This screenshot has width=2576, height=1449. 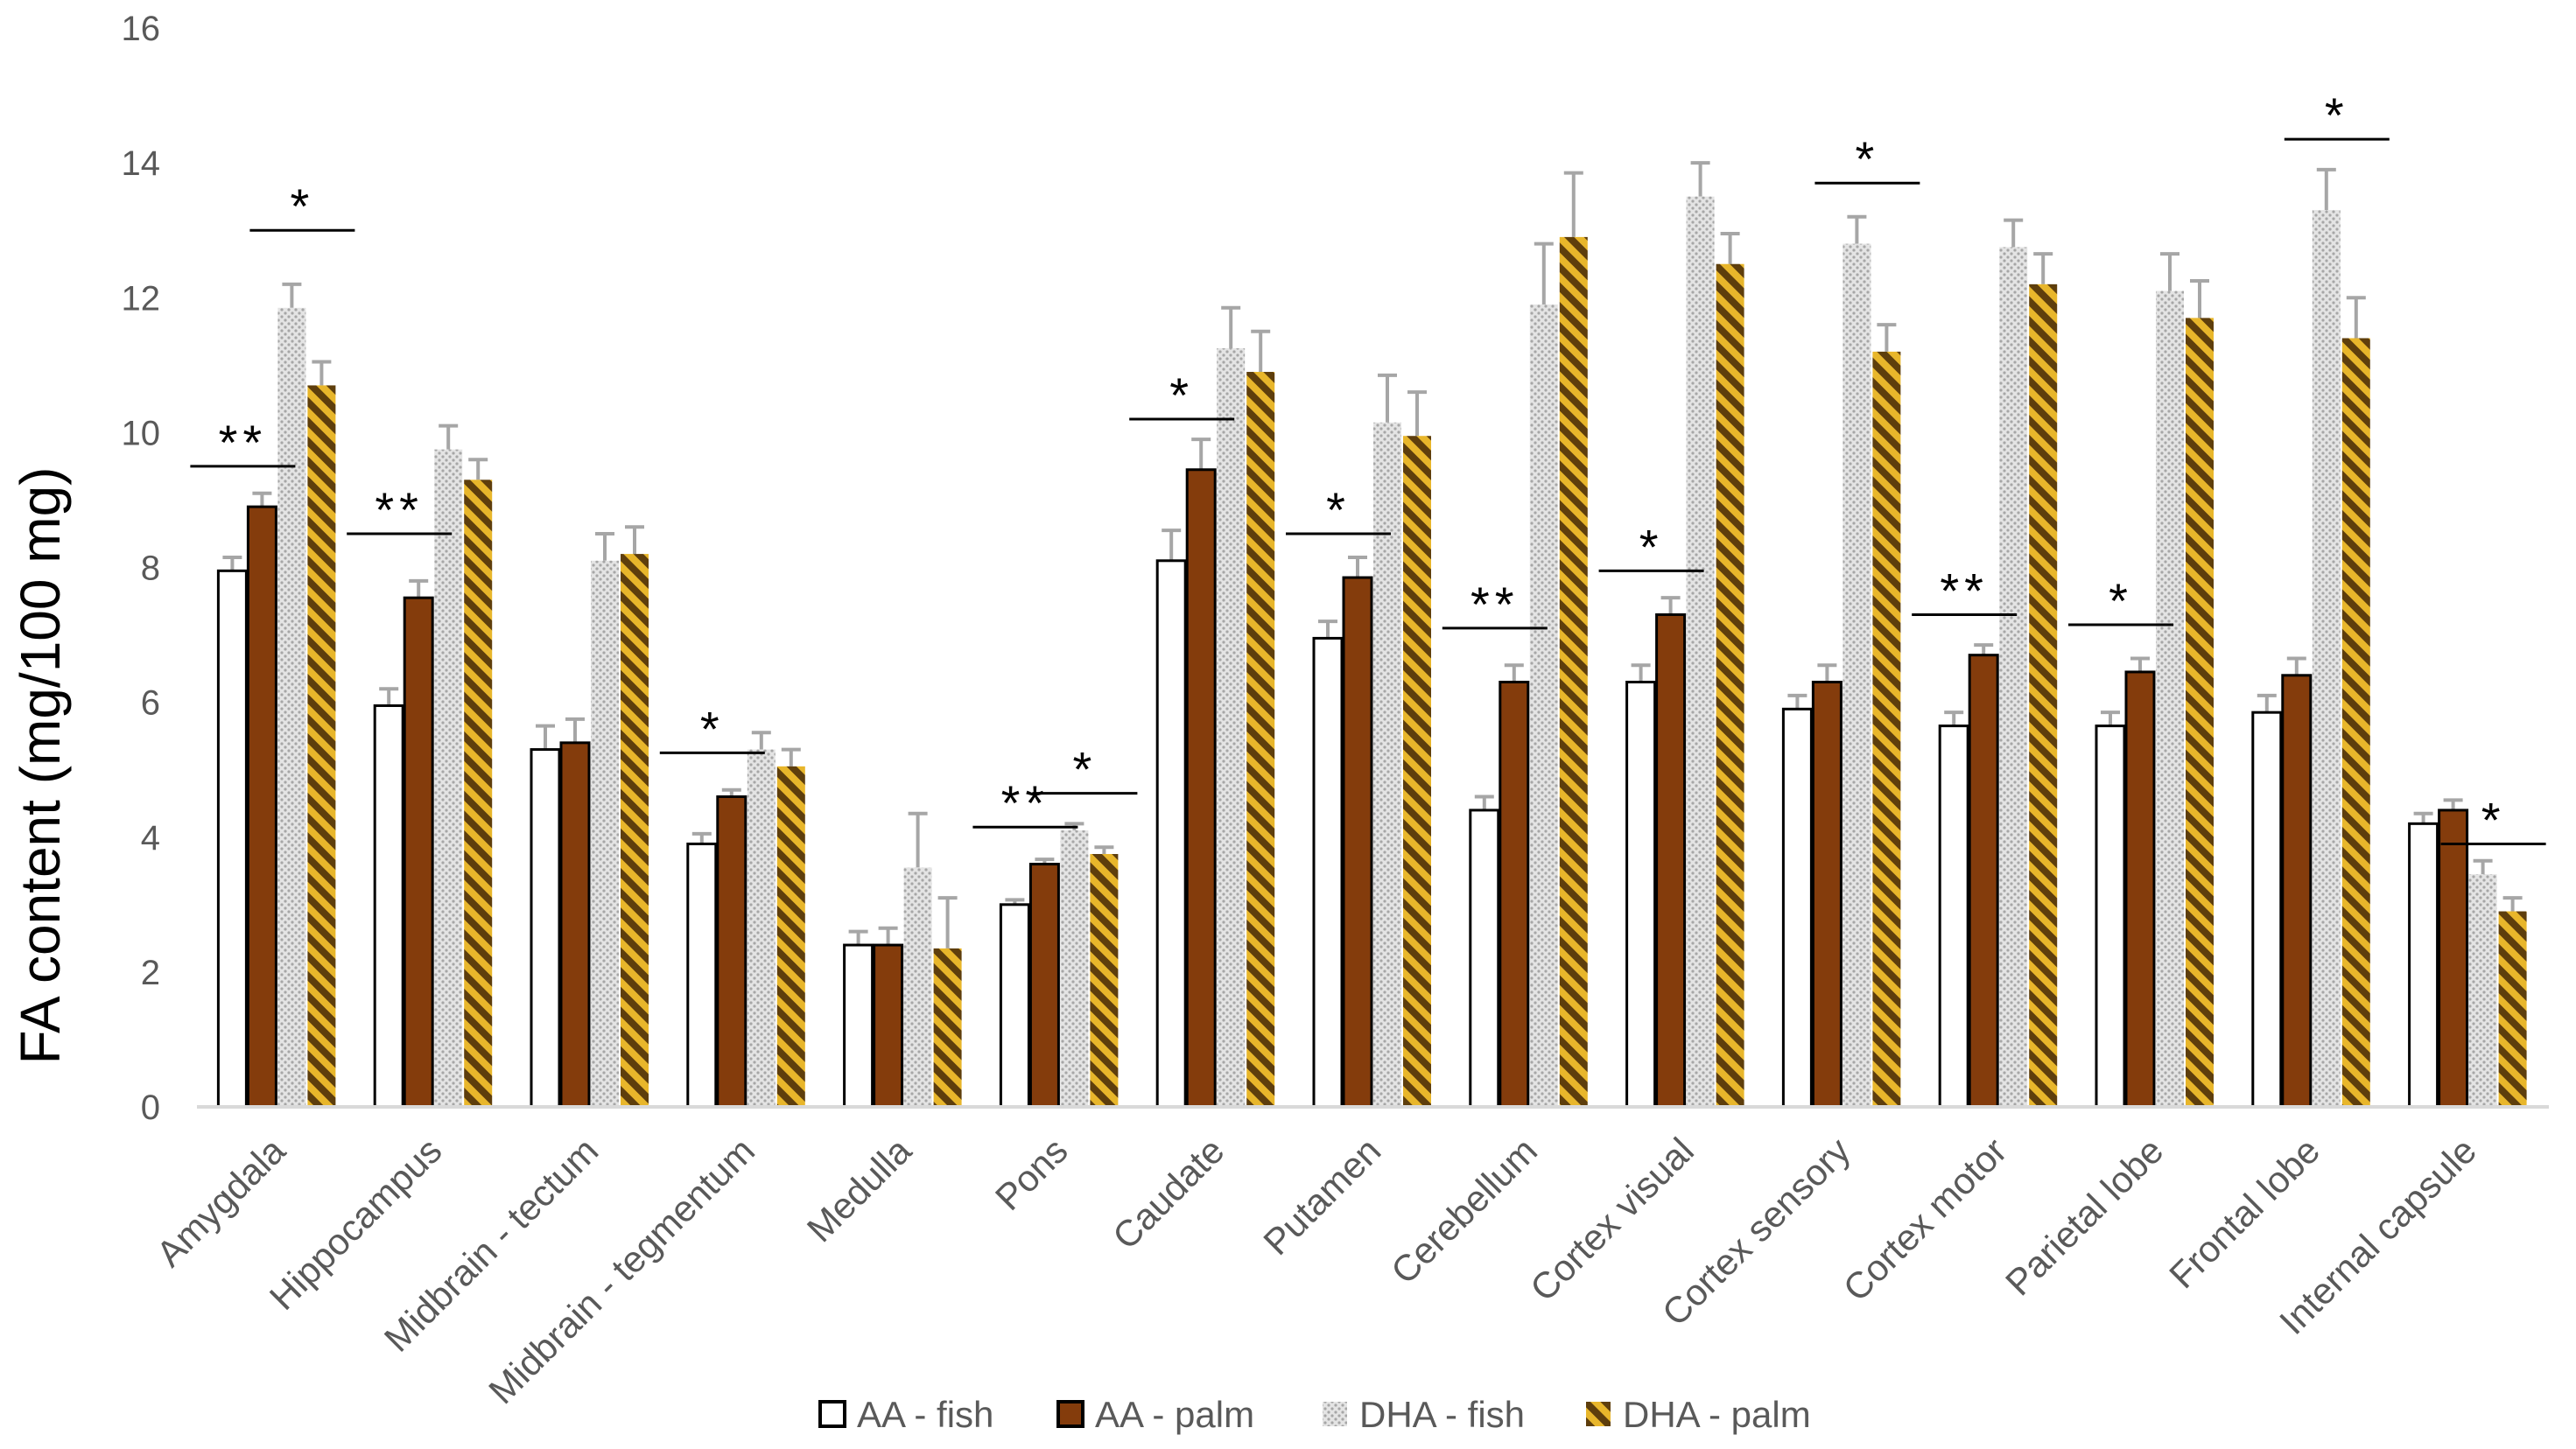 What do you see at coordinates (925, 1414) in the screenshot?
I see `legend-label: AA - fish` at bounding box center [925, 1414].